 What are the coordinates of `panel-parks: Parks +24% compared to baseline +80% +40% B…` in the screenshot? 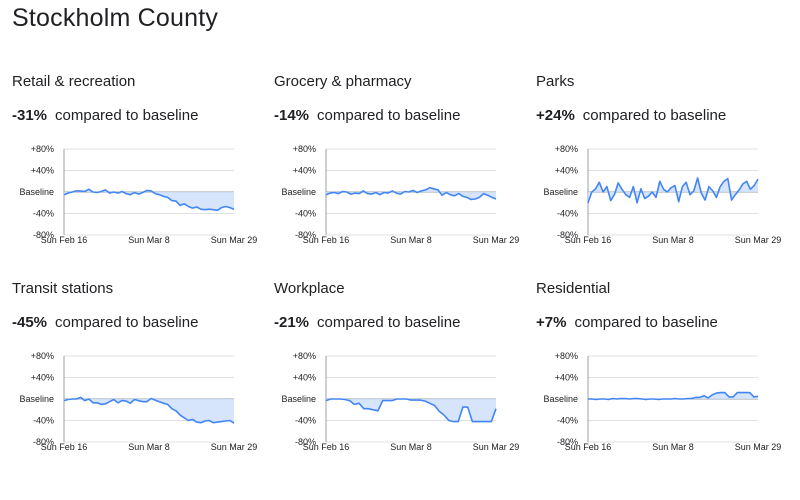 It's located at (666, 183).